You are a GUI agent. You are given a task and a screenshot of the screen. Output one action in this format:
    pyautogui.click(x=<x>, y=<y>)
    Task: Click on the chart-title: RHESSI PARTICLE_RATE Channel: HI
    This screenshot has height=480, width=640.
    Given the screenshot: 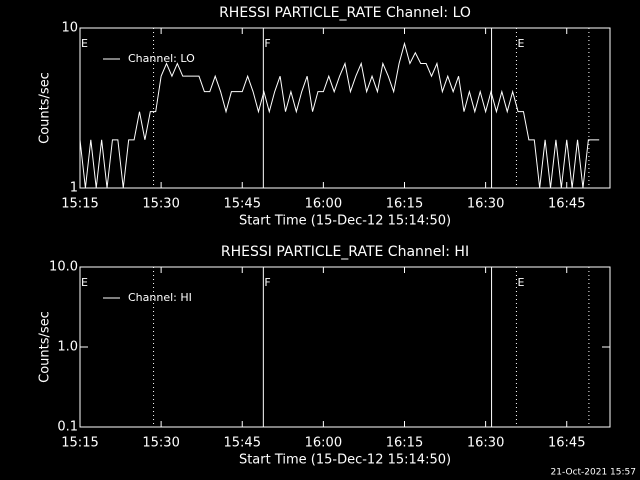 What is the action you would take?
    pyautogui.click(x=345, y=252)
    